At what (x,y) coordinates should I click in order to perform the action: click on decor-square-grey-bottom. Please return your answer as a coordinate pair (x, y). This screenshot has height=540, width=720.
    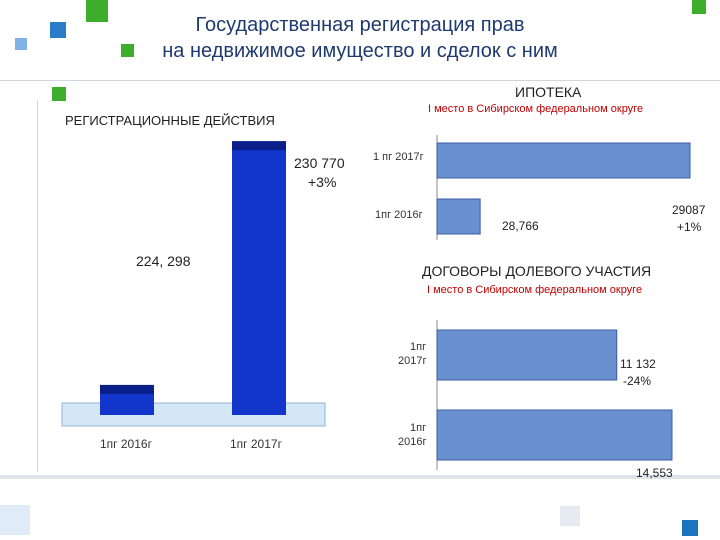
    Looking at the image, I should click on (570, 516).